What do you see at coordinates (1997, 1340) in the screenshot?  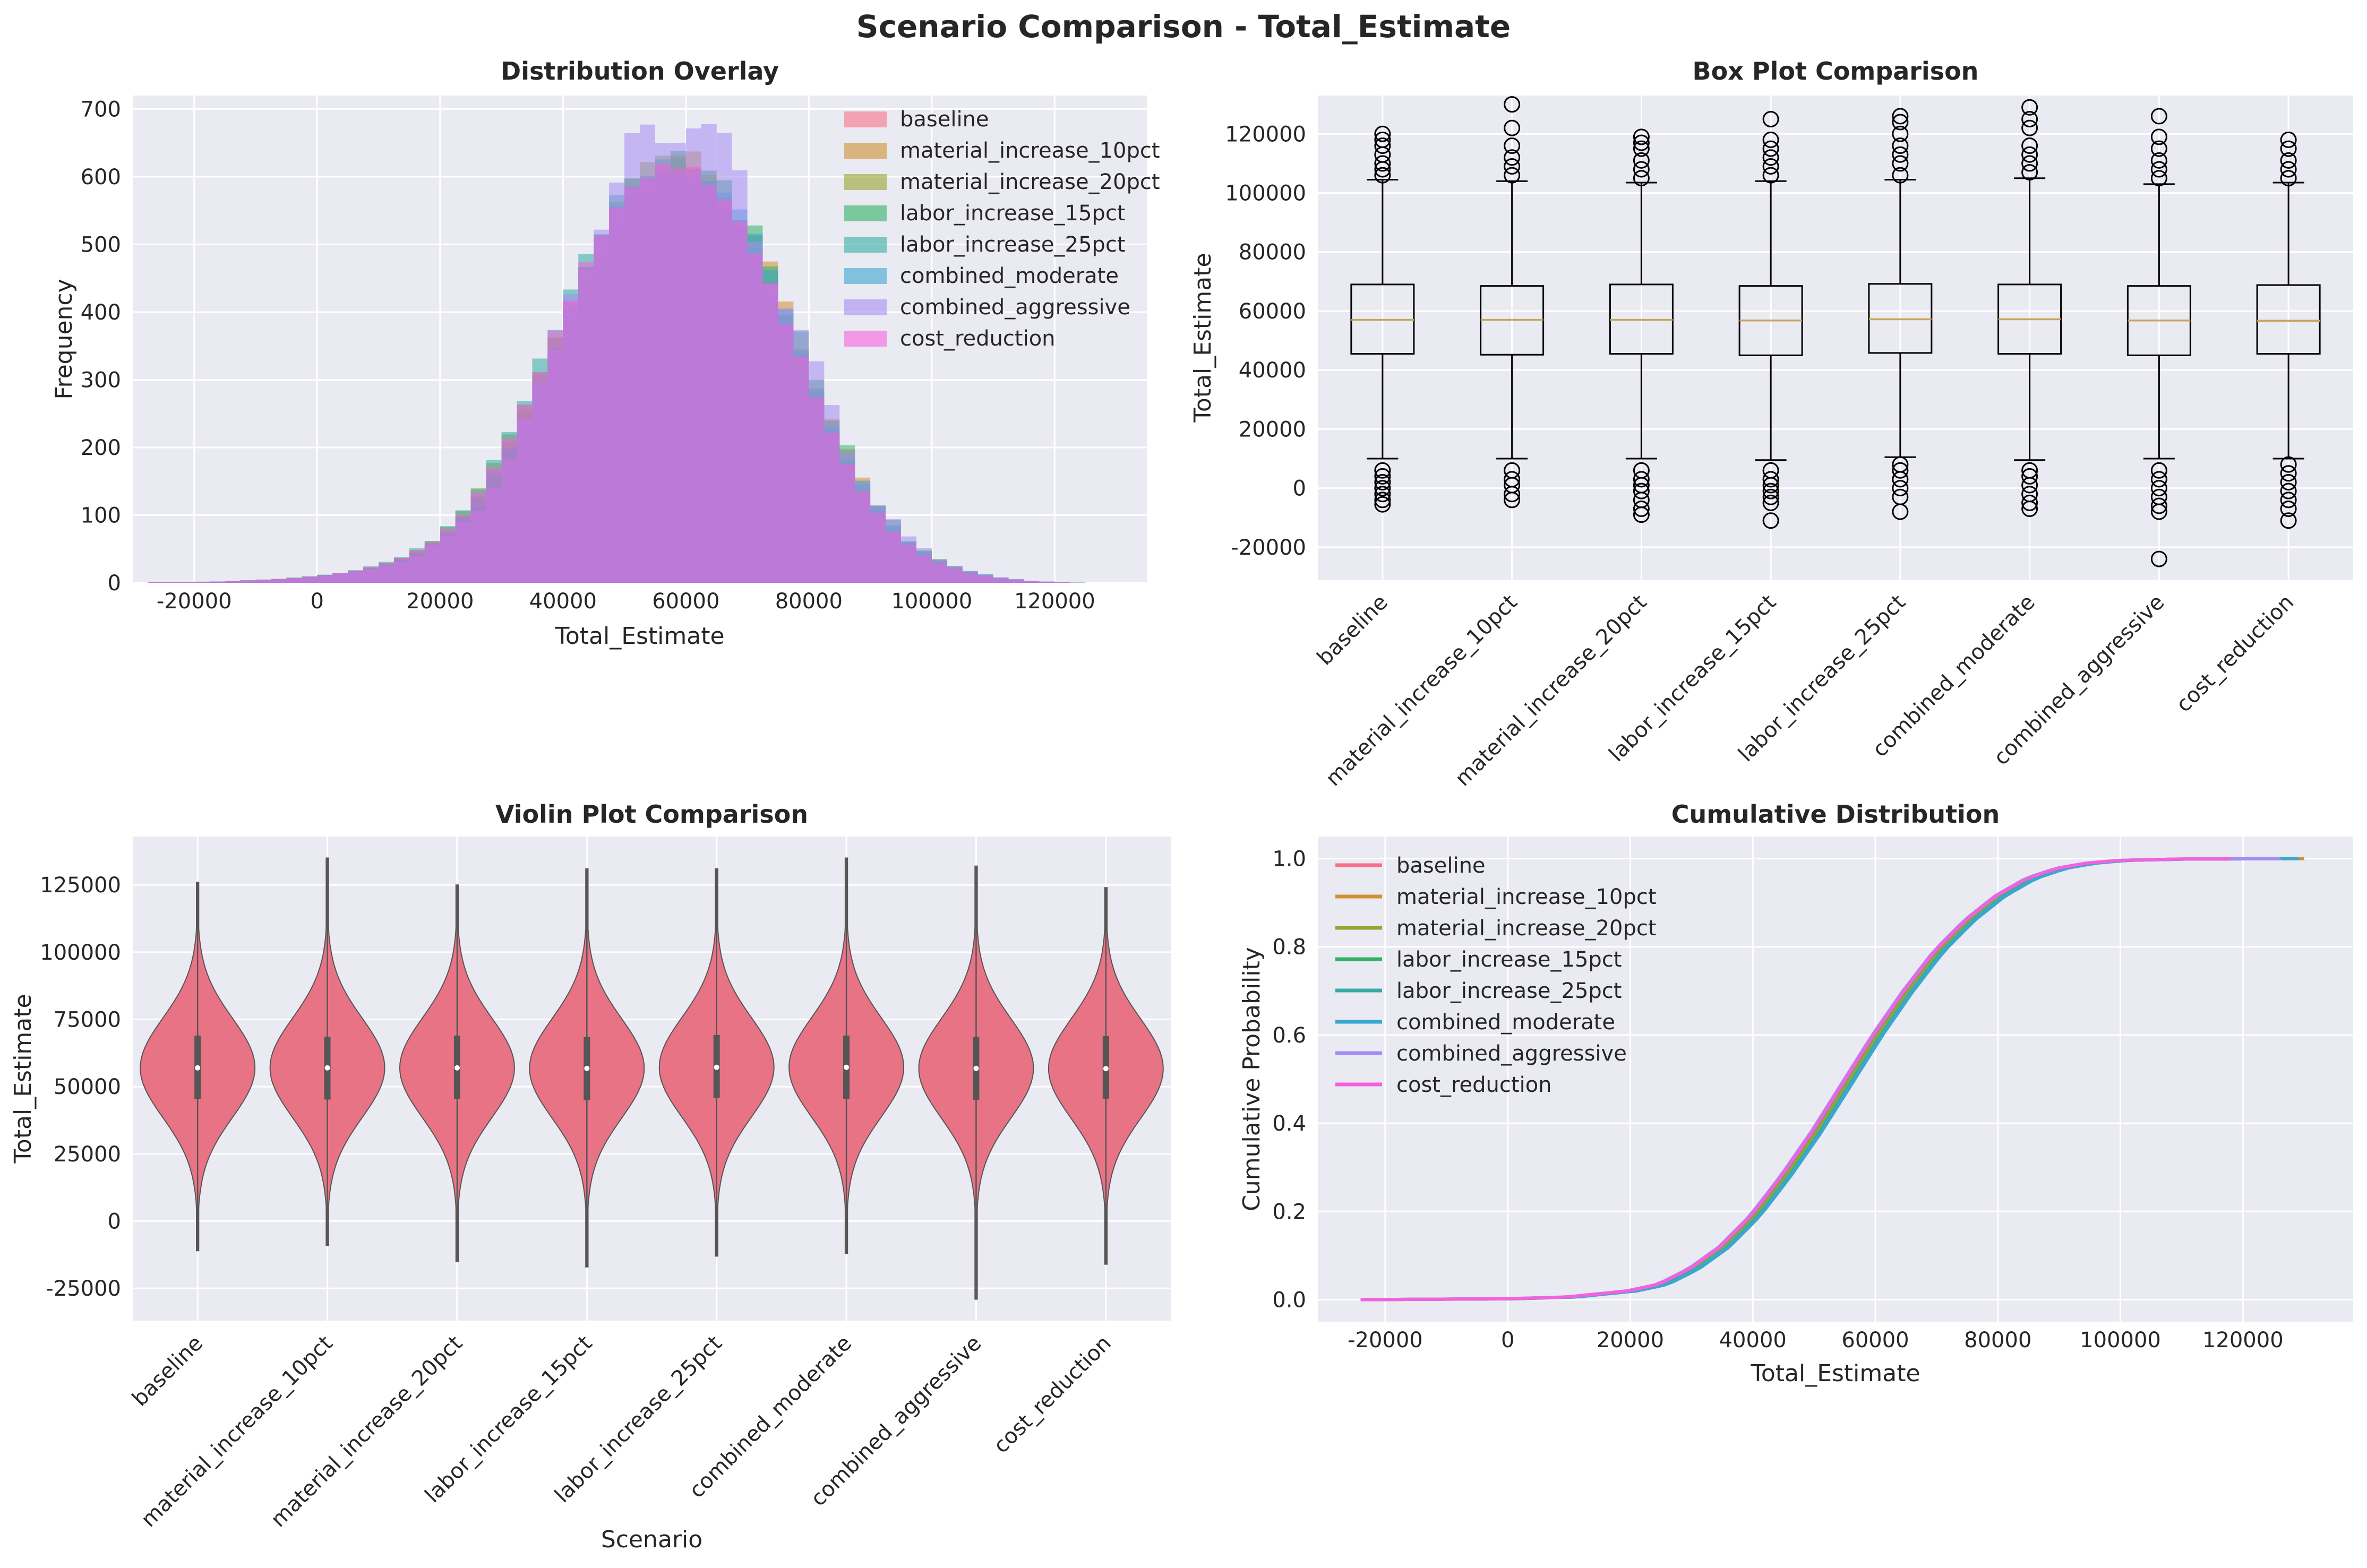 I see `x-tick-label: 80000` at bounding box center [1997, 1340].